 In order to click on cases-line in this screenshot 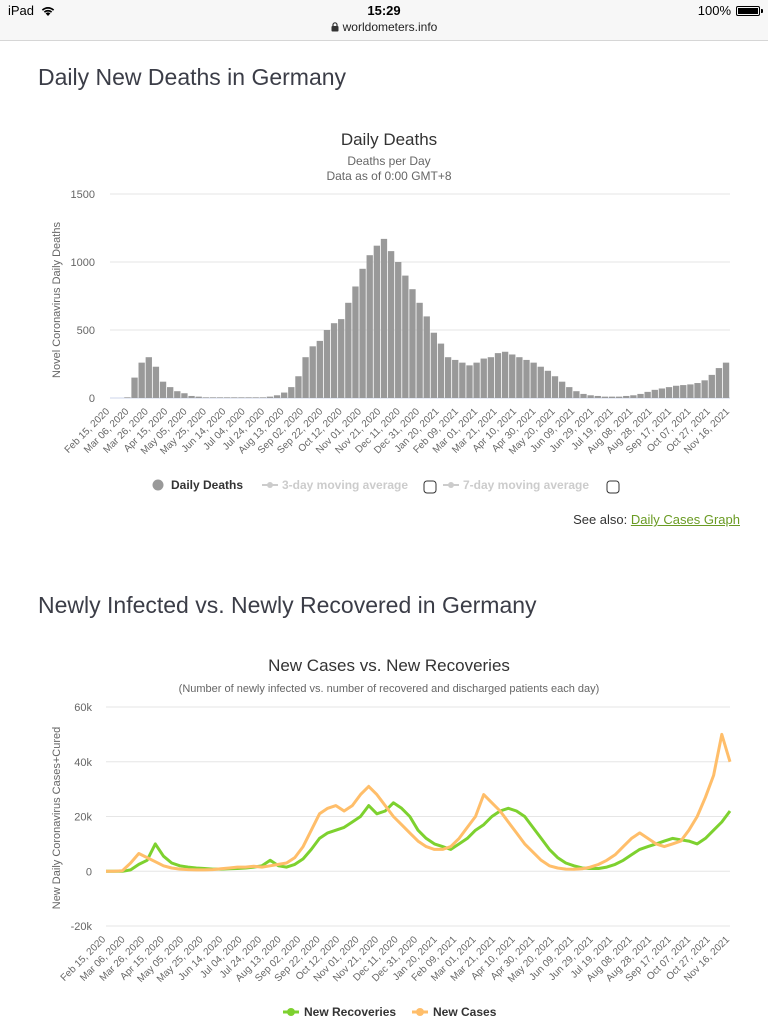, I will do `click(419, 802)`.